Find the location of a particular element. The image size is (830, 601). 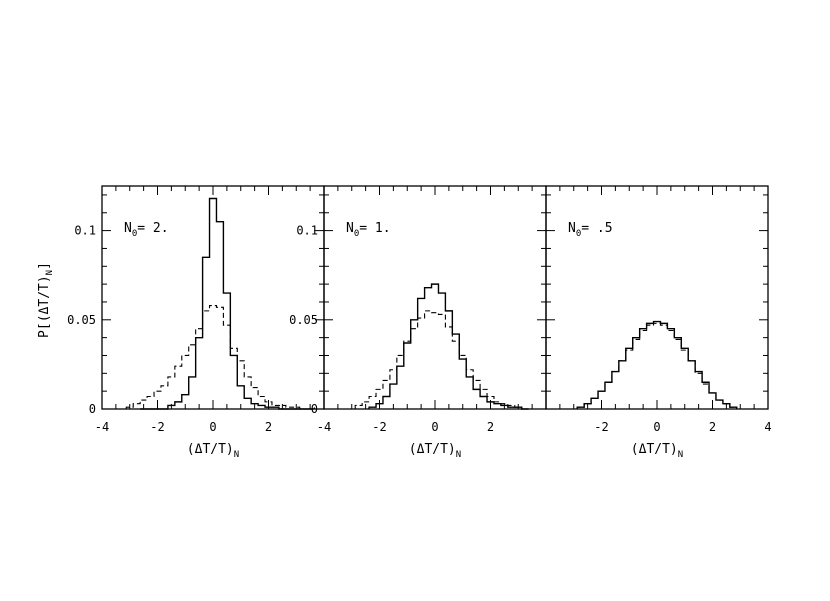

panel-annotation: N0= 2. is located at coordinates (146, 230).